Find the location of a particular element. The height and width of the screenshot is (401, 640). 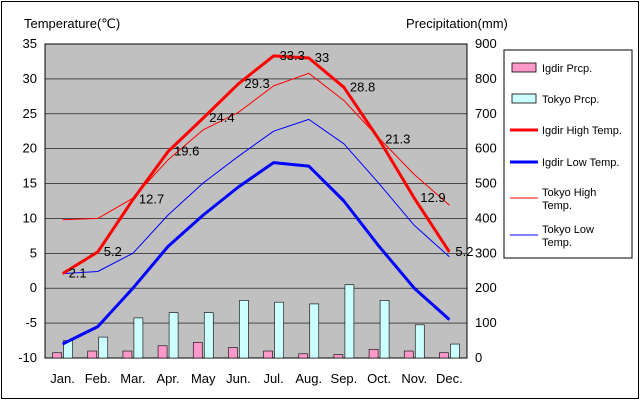

precipitation-tick-label: 0 is located at coordinates (478, 357).